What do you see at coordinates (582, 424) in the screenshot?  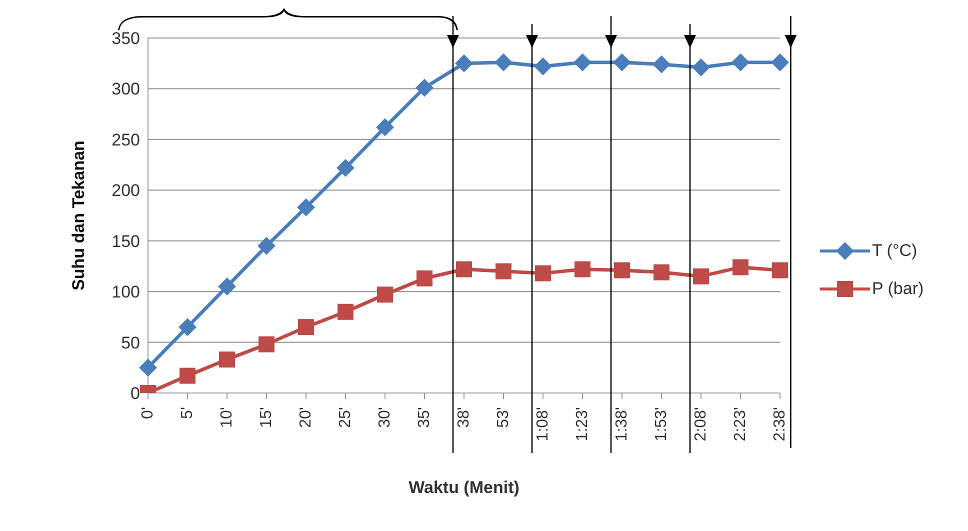 I see `x-tick-label: 1:23'` at bounding box center [582, 424].